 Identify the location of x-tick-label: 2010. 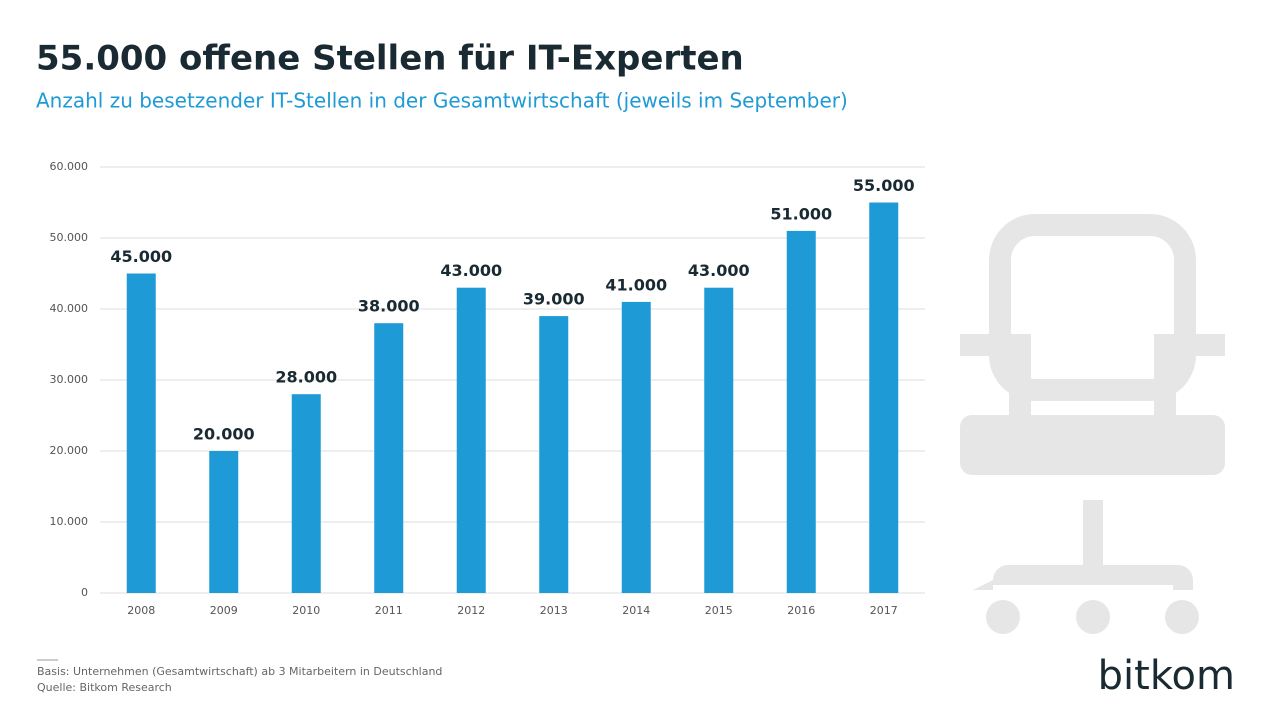
(306, 610).